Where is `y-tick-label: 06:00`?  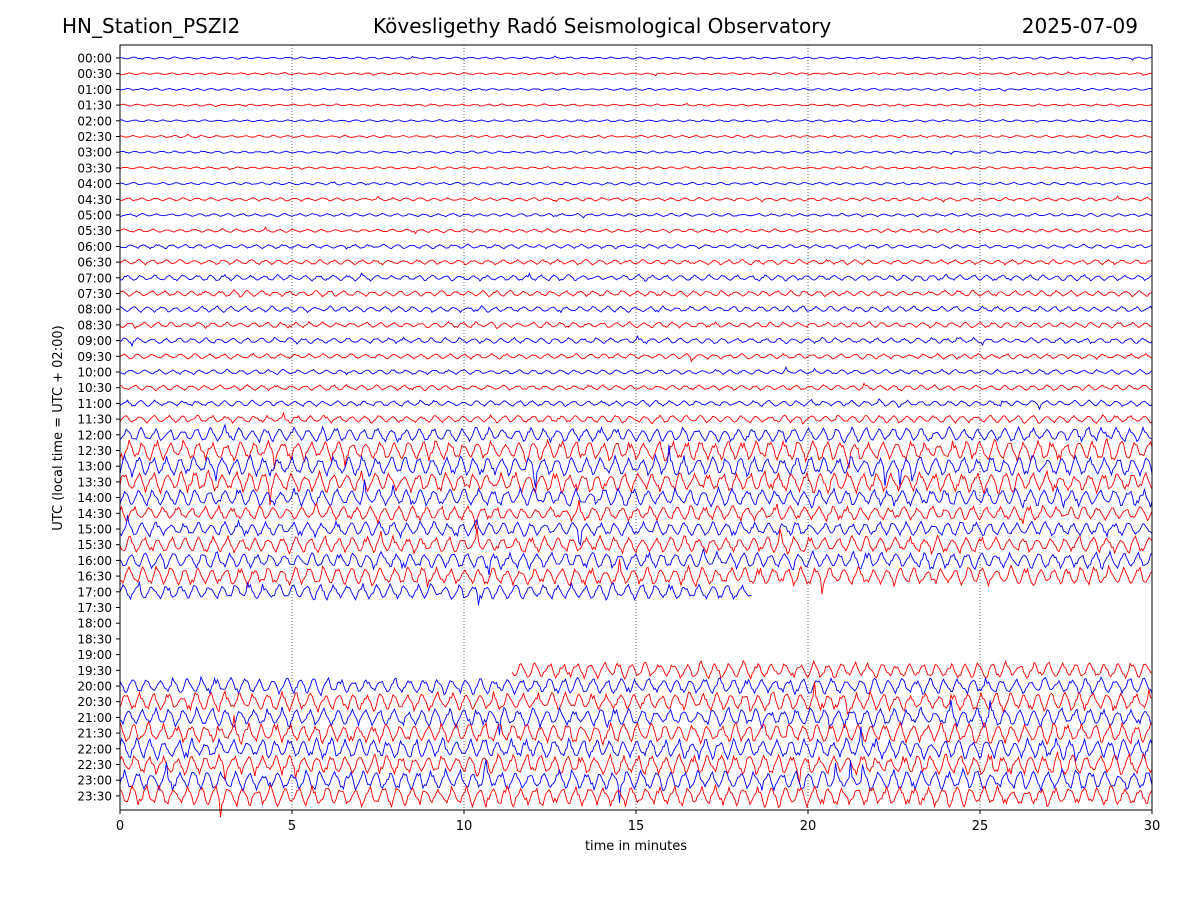 y-tick-label: 06:00 is located at coordinates (94, 247).